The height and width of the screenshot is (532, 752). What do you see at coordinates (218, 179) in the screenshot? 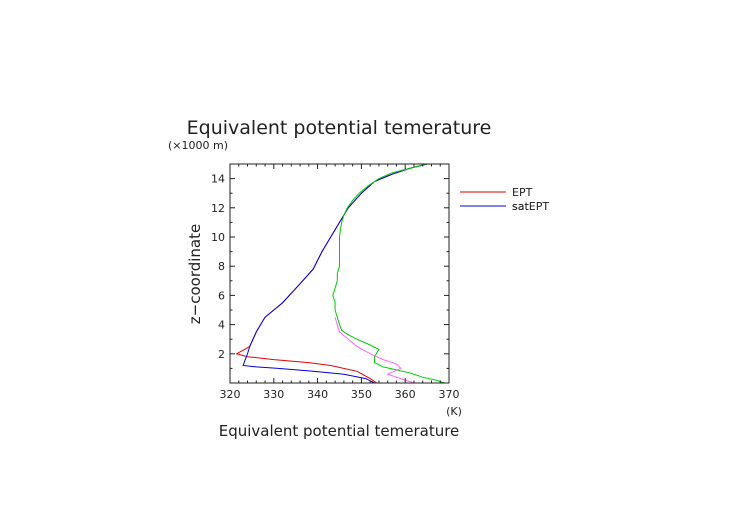
I see `y-tick-label: 14` at bounding box center [218, 179].